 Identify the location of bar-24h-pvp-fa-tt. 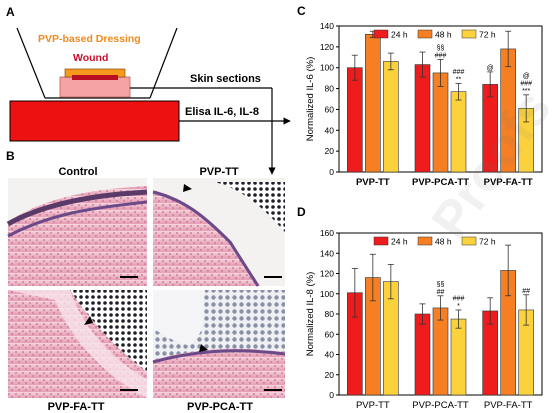
(490, 128).